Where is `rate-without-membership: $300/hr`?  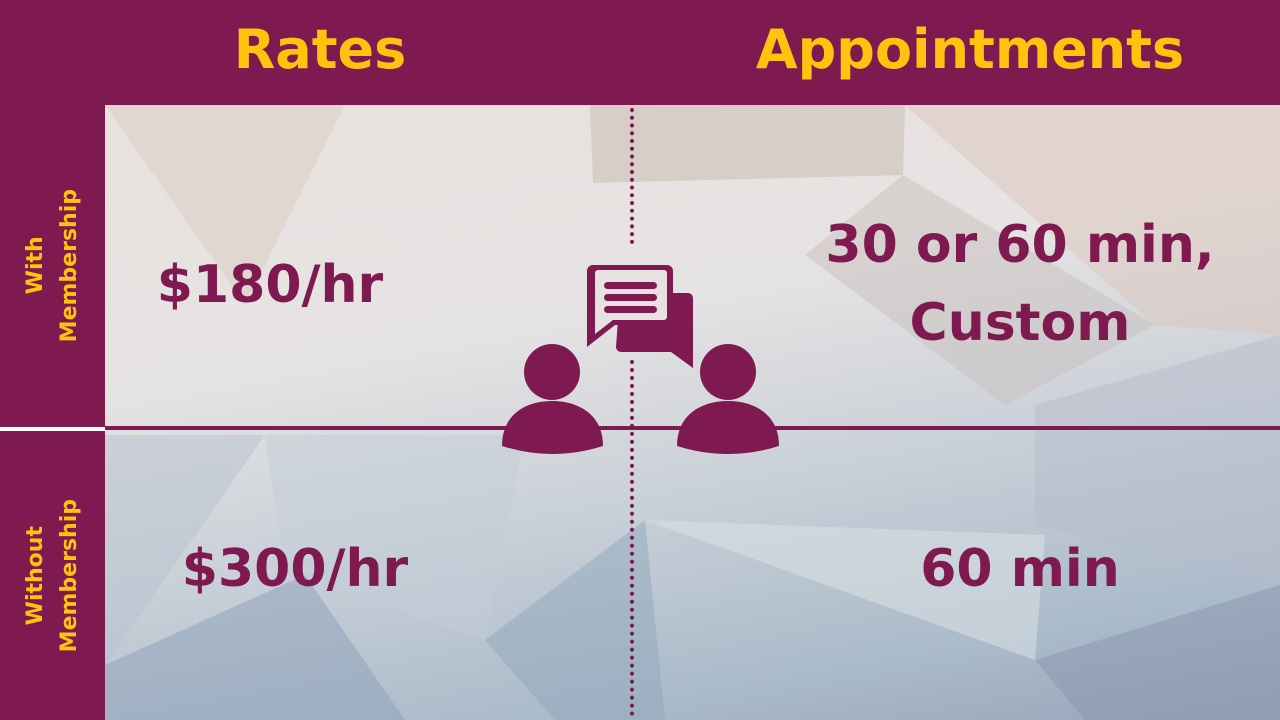 rate-without-membership: $300/hr is located at coordinates (295, 569).